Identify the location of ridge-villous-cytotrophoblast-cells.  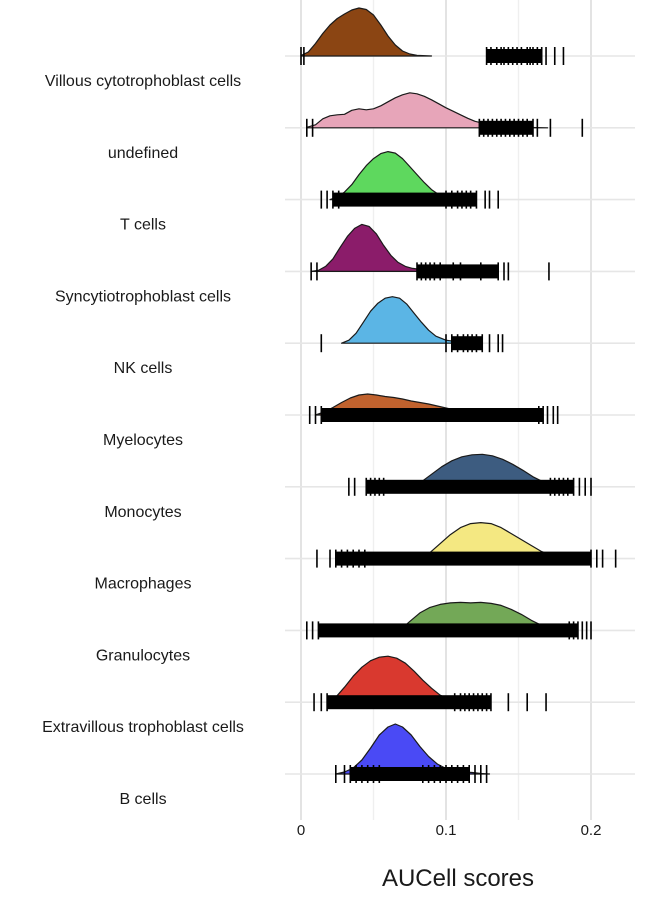
(432, 36).